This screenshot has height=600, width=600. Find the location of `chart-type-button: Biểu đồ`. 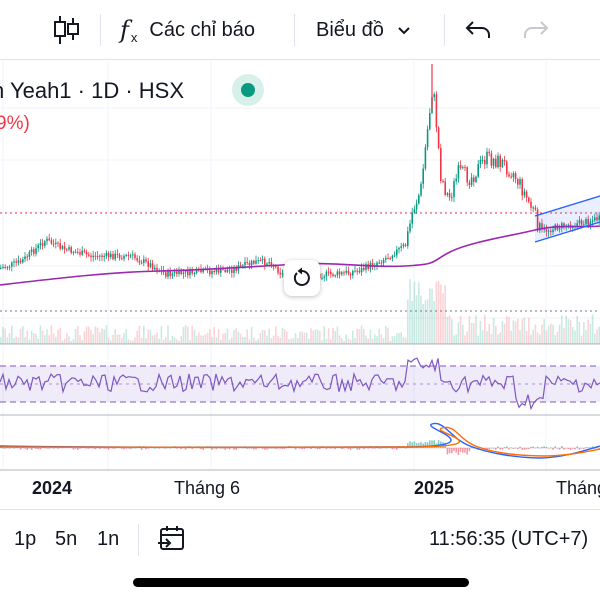

chart-type-button: Biểu đồ is located at coordinates (364, 30).